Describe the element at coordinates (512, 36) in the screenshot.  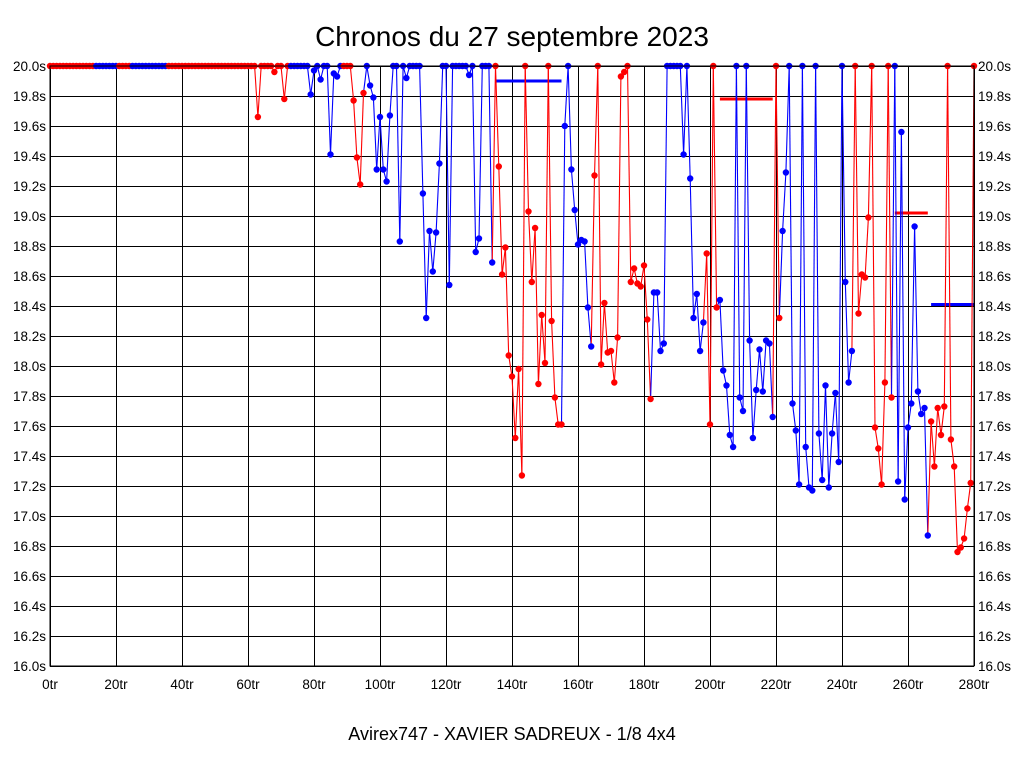
I see `chart-title: Chronos du 27 septembre 2023` at that location.